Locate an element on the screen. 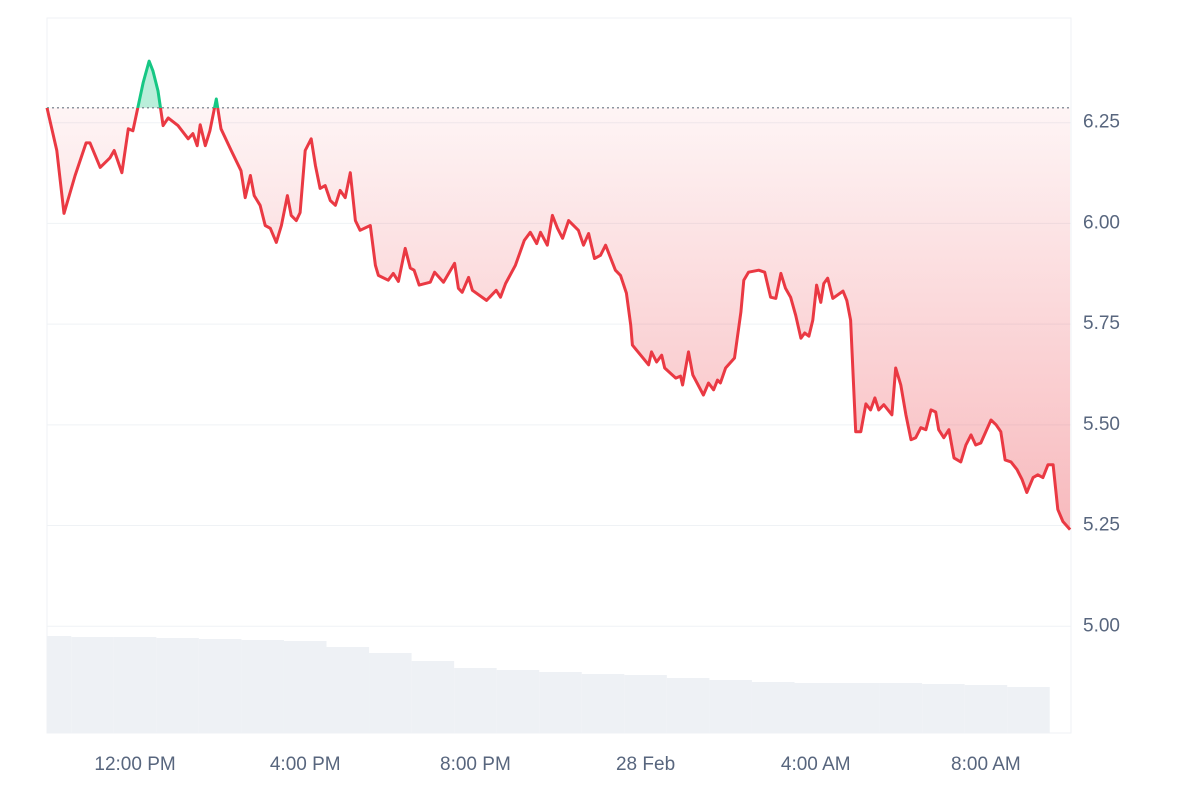 Image resolution: width=1200 pixels, height=800 pixels. x-tick-label: 4:00 AM is located at coordinates (816, 764).